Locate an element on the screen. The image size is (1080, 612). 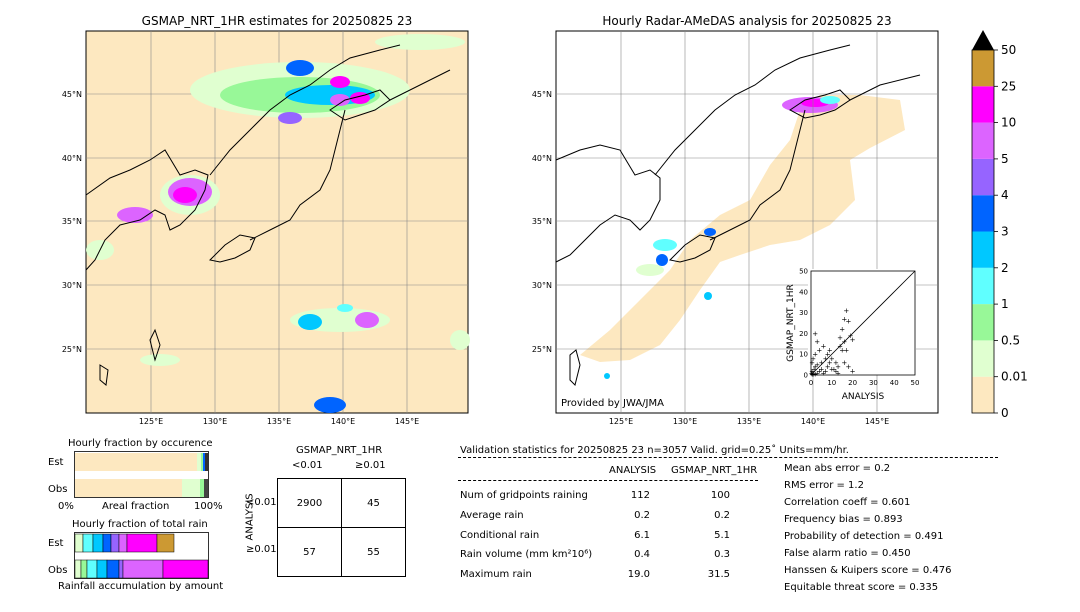
colorbar-label: 50 is located at coordinates (1008, 50).